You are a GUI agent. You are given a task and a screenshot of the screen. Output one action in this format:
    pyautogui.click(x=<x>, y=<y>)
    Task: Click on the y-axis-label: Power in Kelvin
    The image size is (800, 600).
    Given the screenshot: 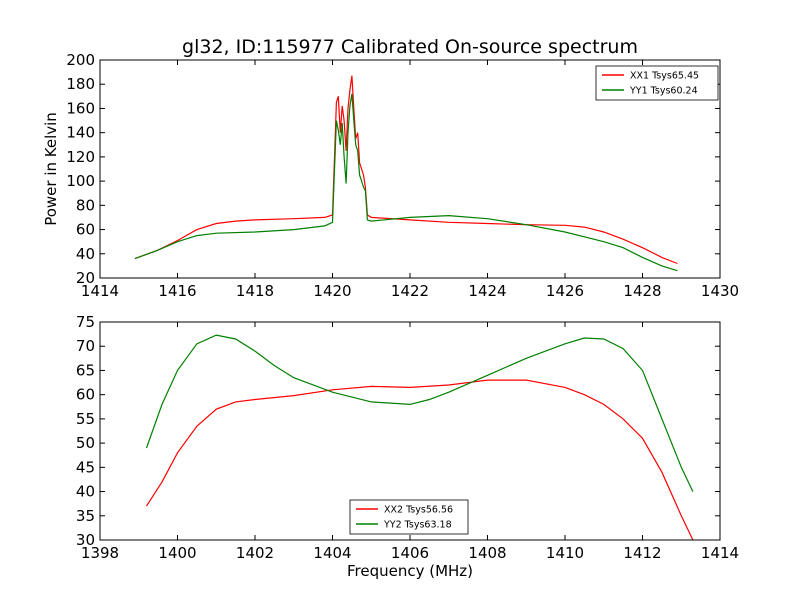 What is the action you would take?
    pyautogui.click(x=51, y=169)
    